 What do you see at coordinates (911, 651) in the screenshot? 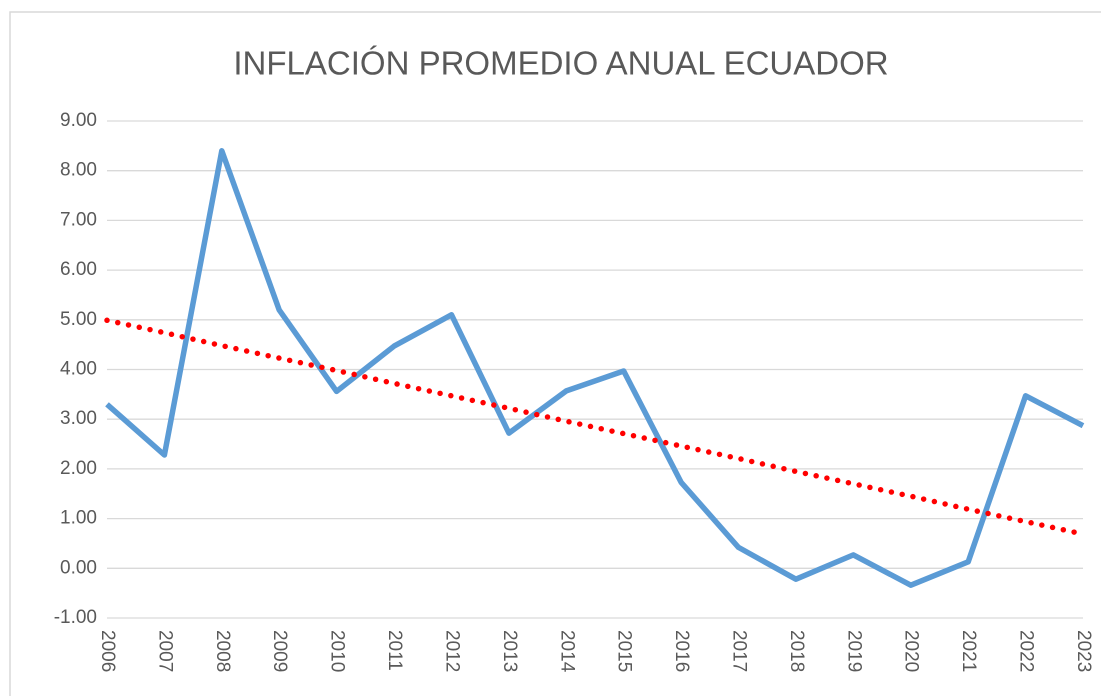
I see `x-tick-label: 2020` at bounding box center [911, 651].